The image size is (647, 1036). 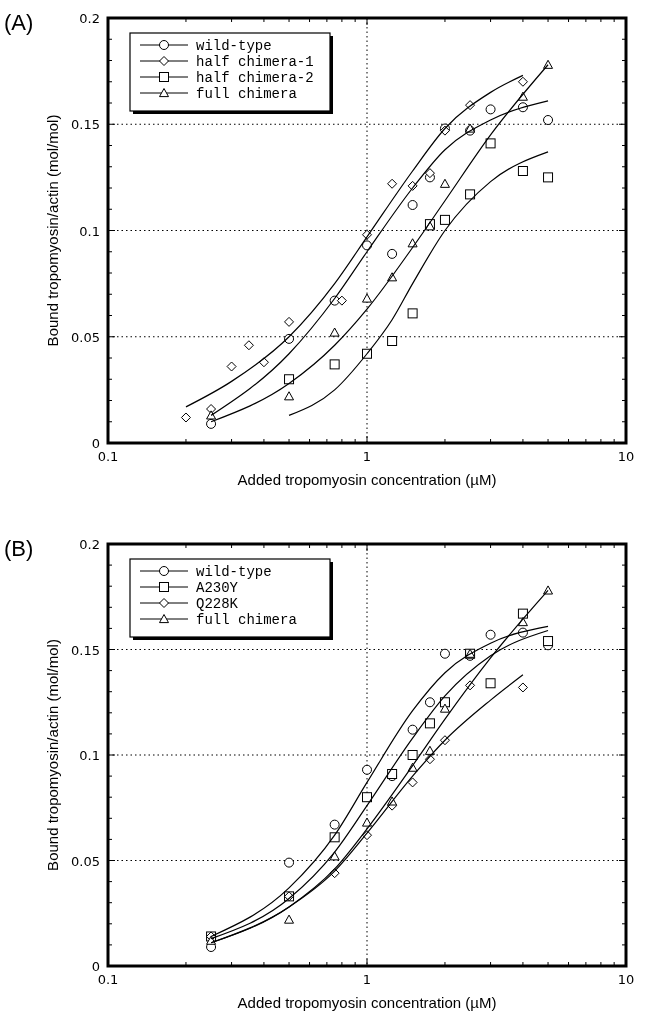 What do you see at coordinates (217, 588) in the screenshot?
I see `legend-label: A230Y` at bounding box center [217, 588].